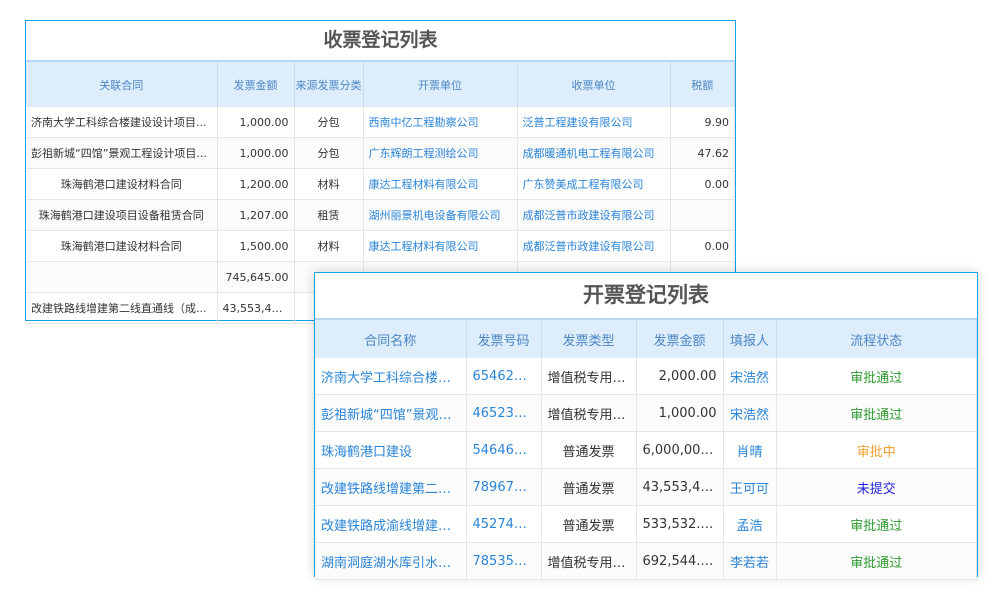 The height and width of the screenshot is (600, 1000). Describe the element at coordinates (504, 338) in the screenshot. I see `column-header: 发票号码` at that location.